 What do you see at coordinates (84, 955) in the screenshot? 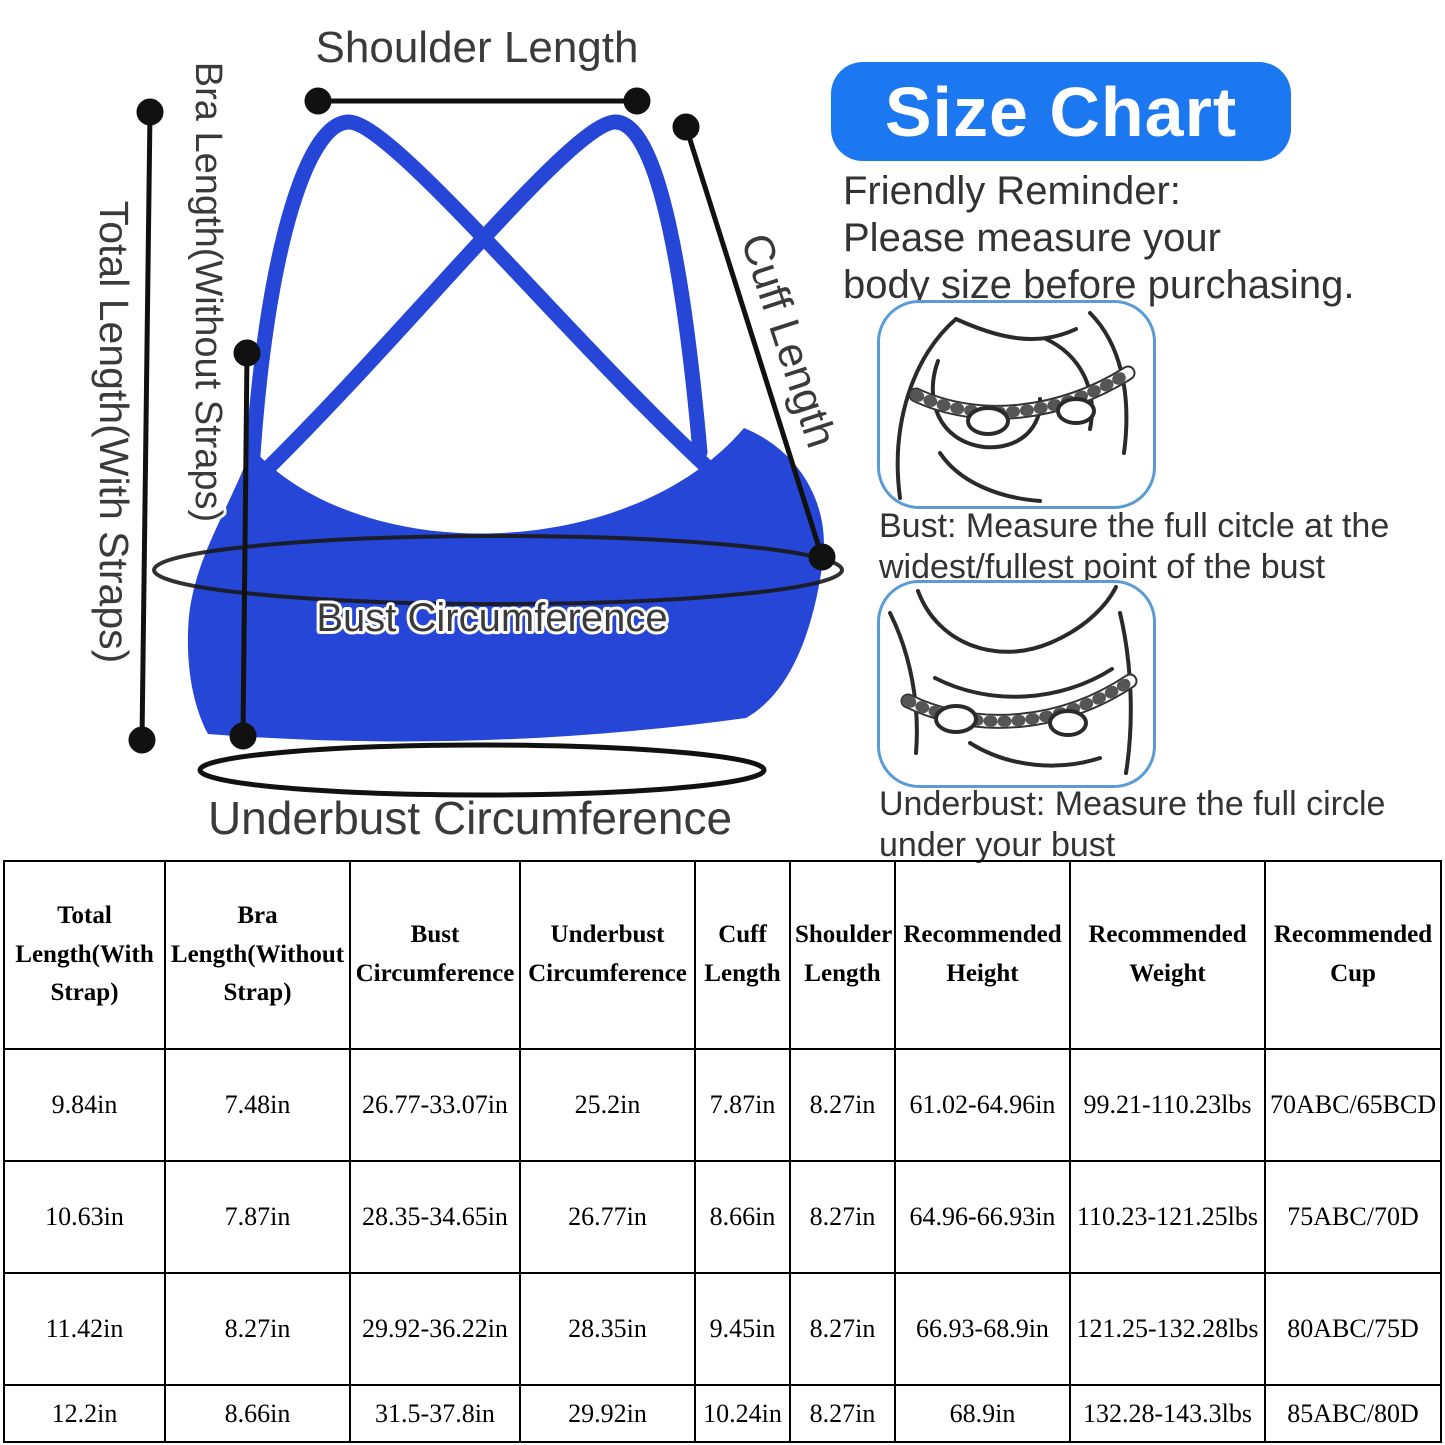
I see `column-header: Total Length(With Strap)` at bounding box center [84, 955].